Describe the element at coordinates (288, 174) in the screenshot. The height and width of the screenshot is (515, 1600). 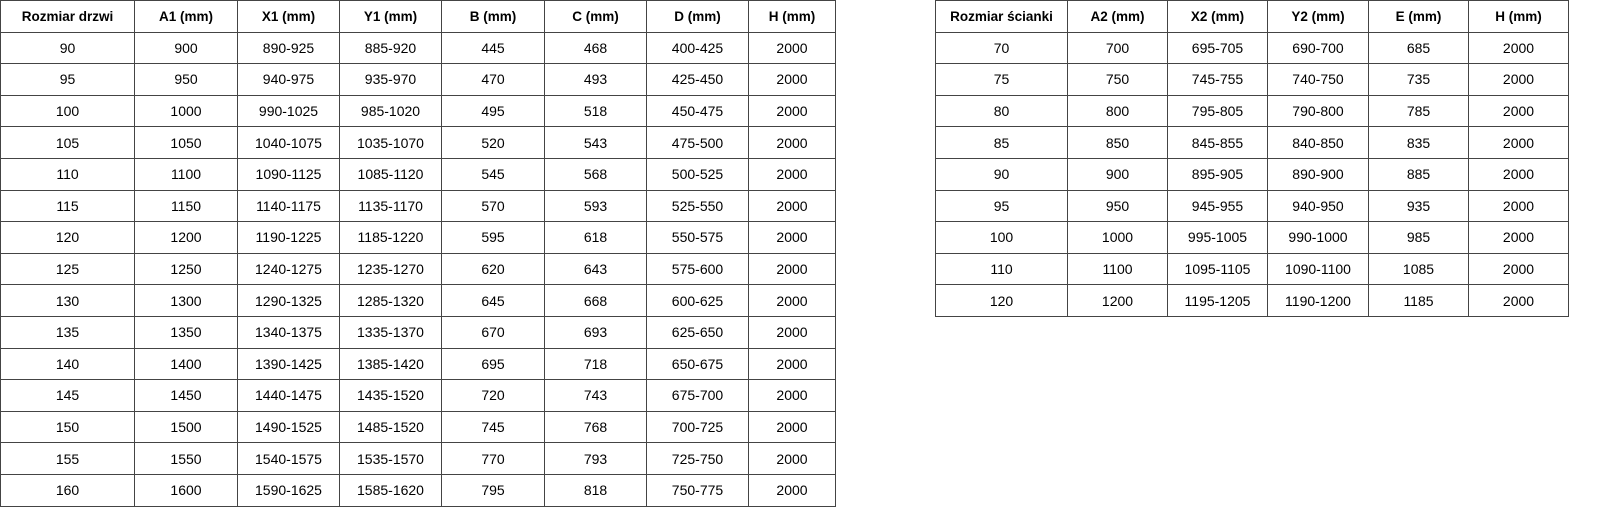
I see `table-cell: 1090-1125` at that location.